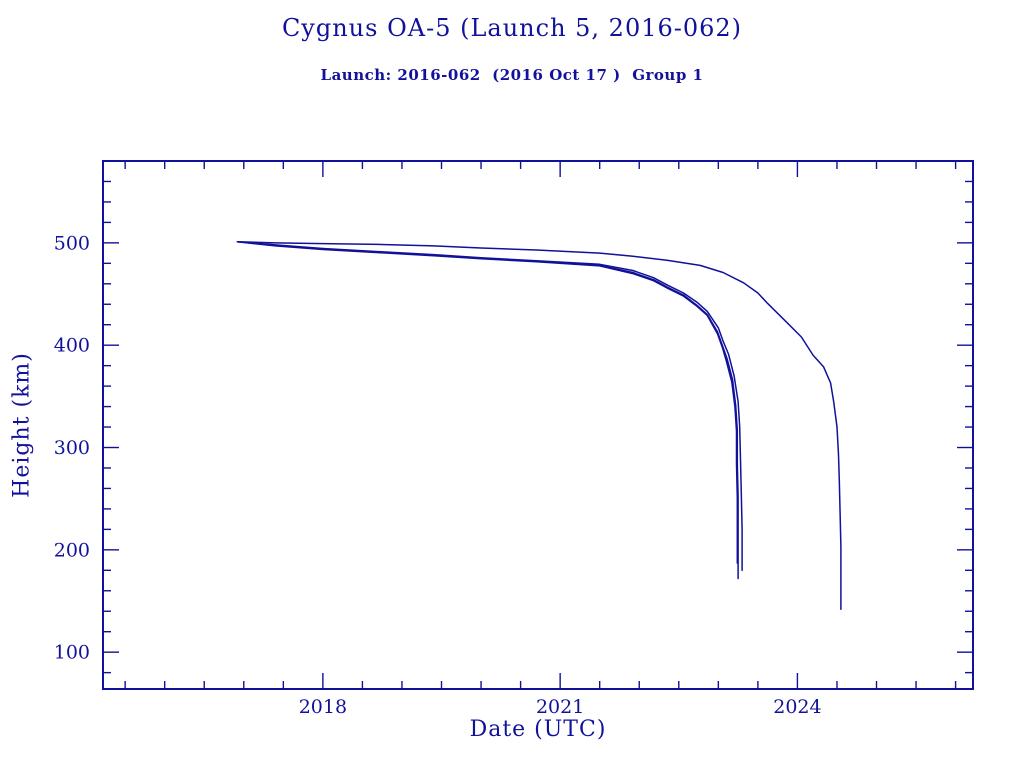 The height and width of the screenshot is (768, 1024). Describe the element at coordinates (72, 448) in the screenshot. I see `y-tick-label: 300` at that location.